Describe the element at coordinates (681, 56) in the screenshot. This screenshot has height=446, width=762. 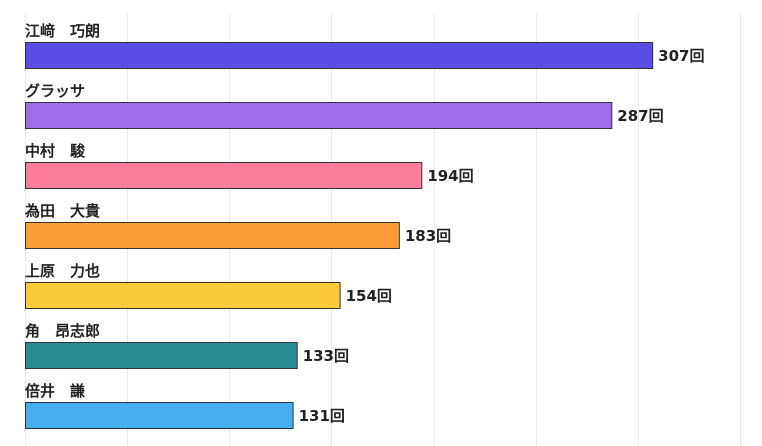
I see `value-label: 307回` at that location.